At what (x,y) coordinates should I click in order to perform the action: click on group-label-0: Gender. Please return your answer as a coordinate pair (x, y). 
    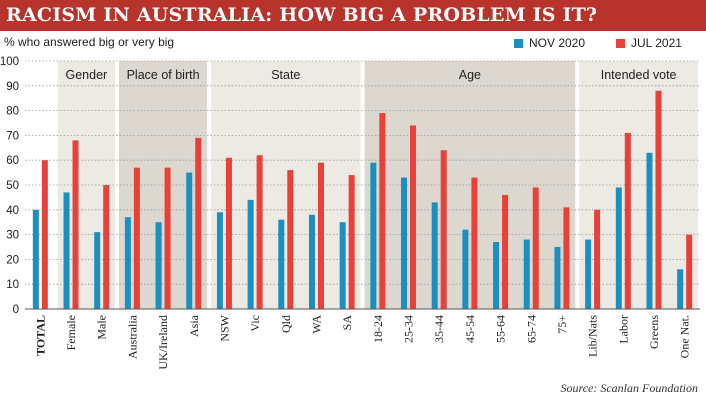
    Looking at the image, I should click on (87, 75).